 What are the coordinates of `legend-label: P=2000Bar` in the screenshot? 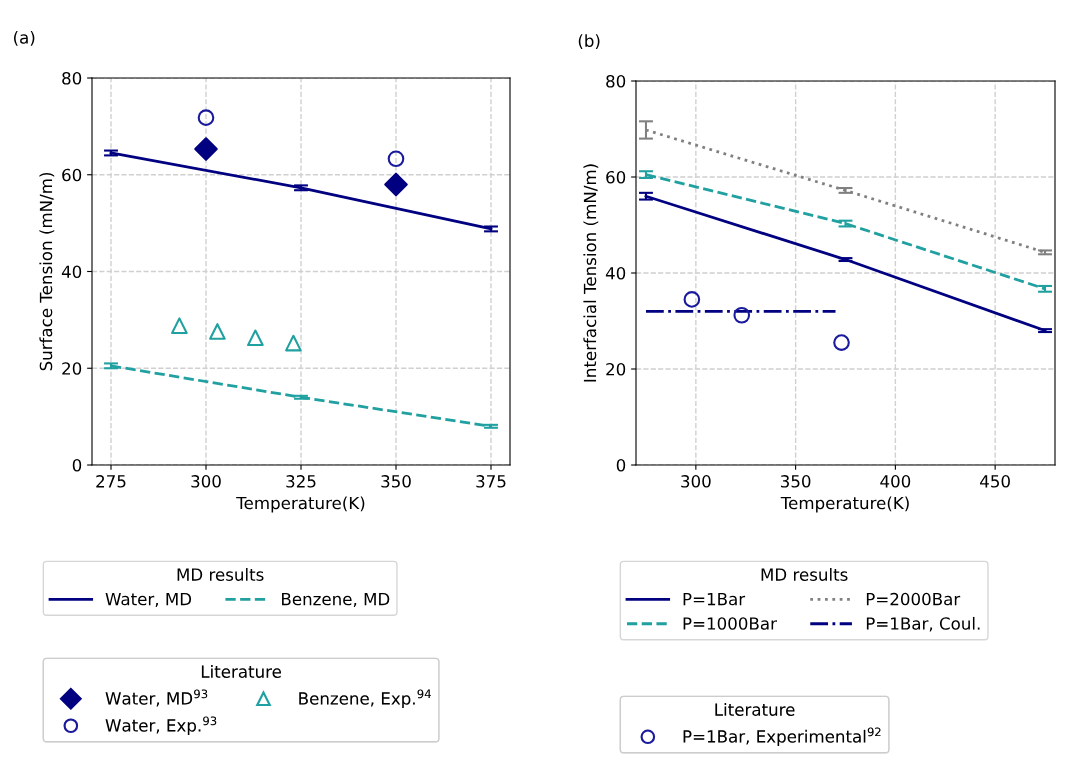 It's located at (913, 599).